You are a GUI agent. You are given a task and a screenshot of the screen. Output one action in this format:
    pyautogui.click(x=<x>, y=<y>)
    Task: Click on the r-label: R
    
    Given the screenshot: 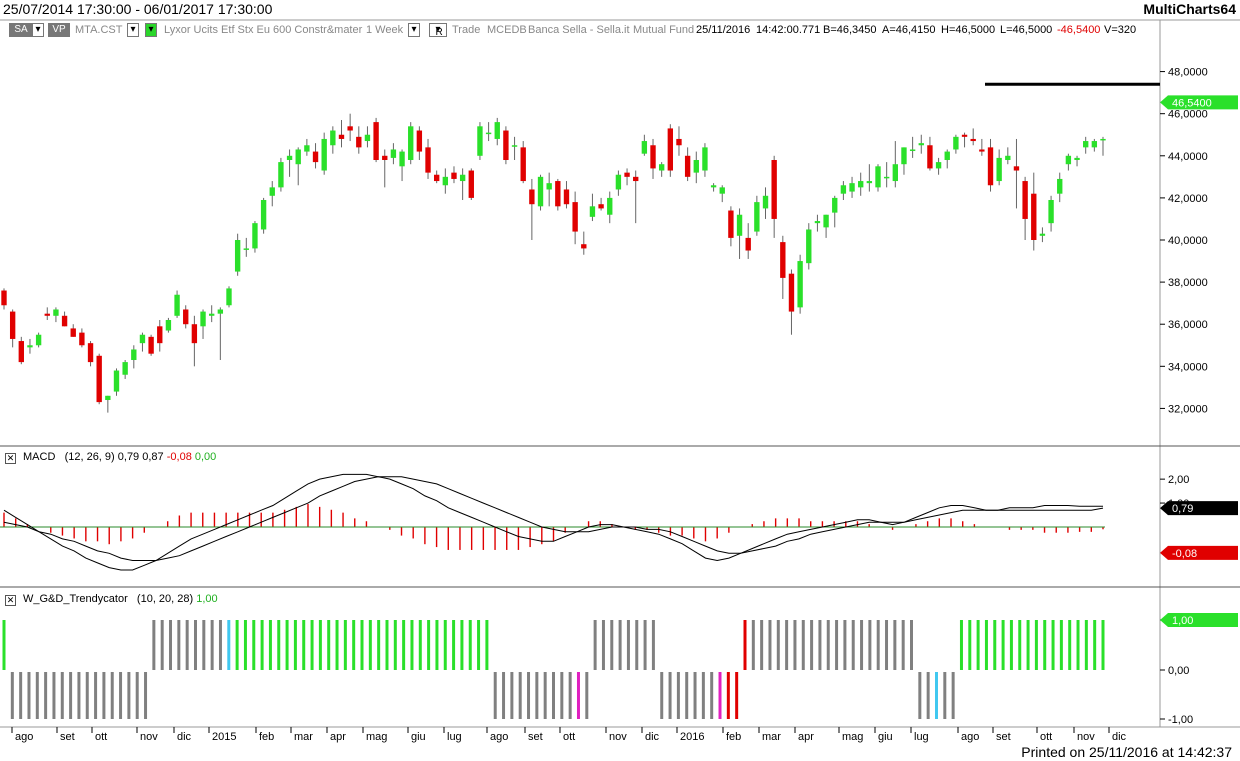 What is the action you would take?
    pyautogui.click(x=439, y=32)
    